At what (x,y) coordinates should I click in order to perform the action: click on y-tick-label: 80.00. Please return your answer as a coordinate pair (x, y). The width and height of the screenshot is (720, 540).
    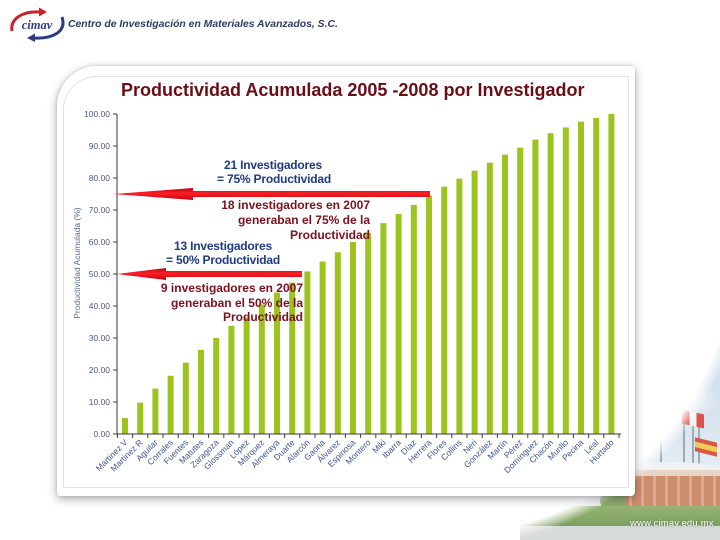
    Looking at the image, I should click on (100, 178).